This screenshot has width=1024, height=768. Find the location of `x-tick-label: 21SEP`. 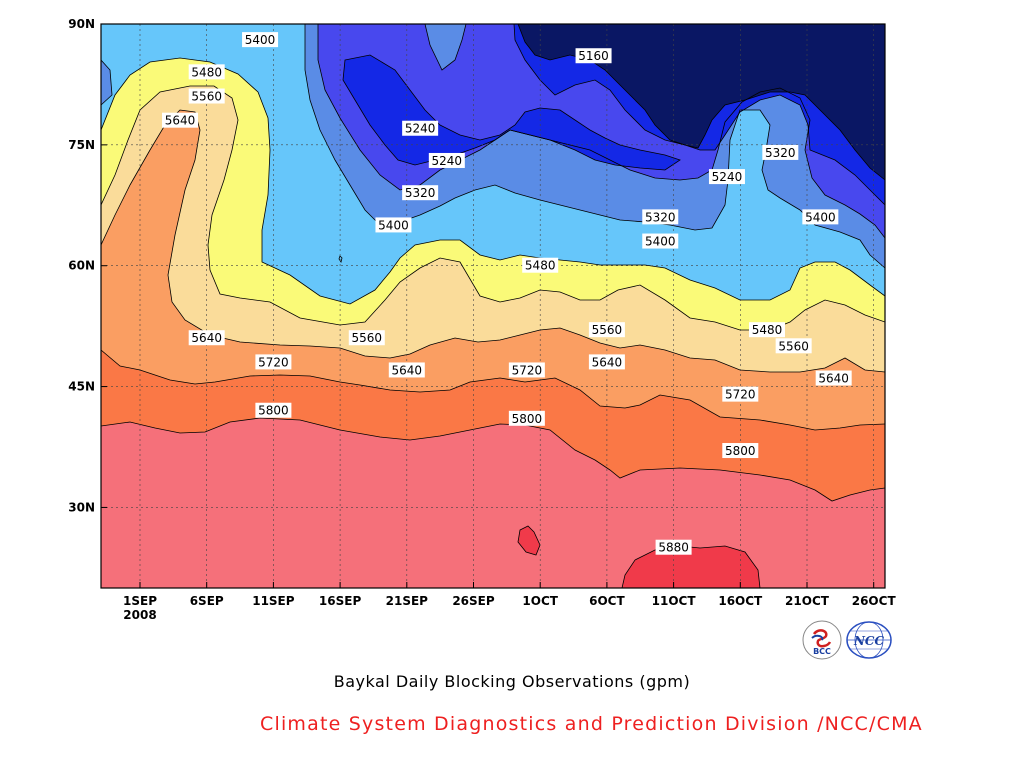

x-tick-label: 21SEP is located at coordinates (407, 601).